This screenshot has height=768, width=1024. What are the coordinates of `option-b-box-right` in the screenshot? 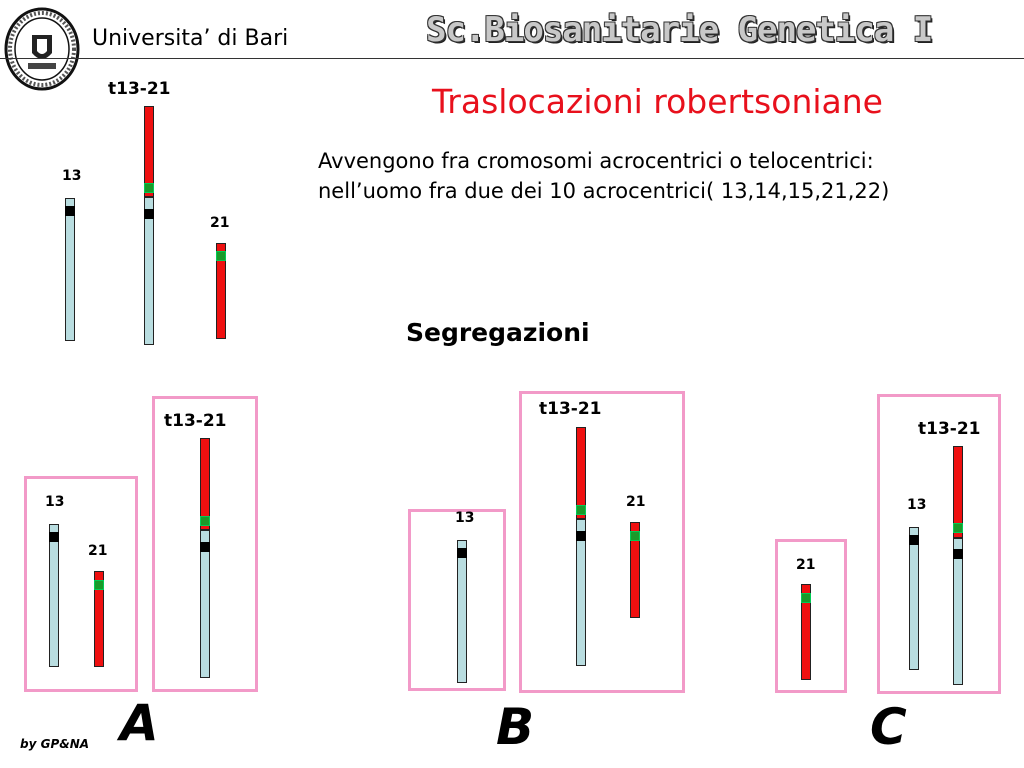 It's located at (602, 542).